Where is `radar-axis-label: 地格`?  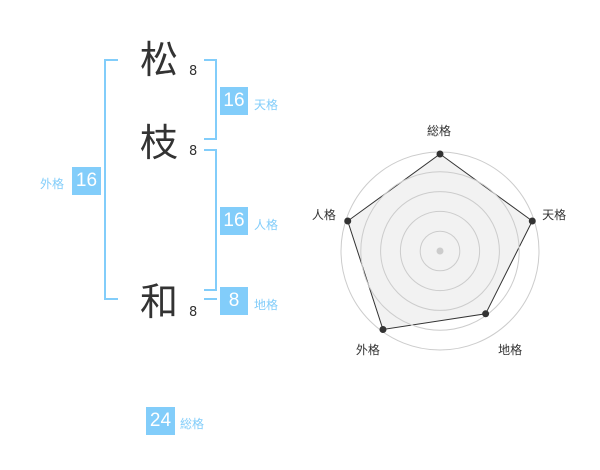 radar-axis-label: 地格 is located at coordinates (510, 349).